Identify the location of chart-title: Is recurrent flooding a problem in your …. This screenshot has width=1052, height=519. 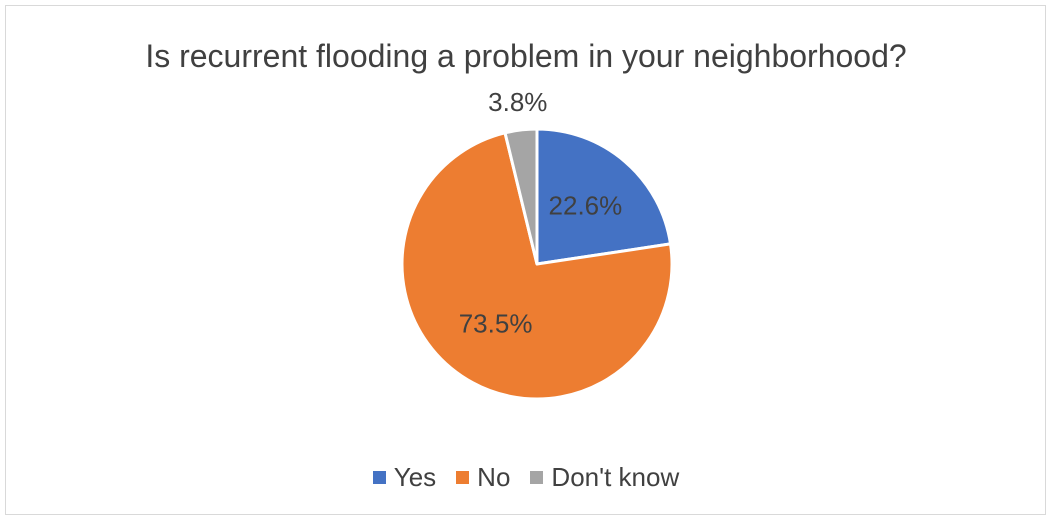
(526, 56).